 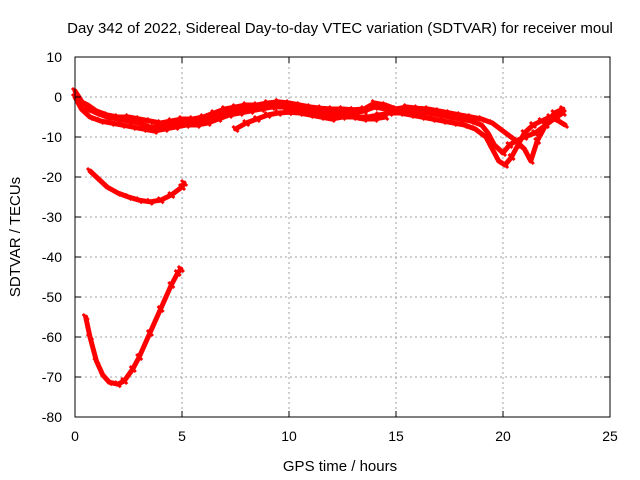 I want to click on y-tick-label: -10, so click(x=52, y=137).